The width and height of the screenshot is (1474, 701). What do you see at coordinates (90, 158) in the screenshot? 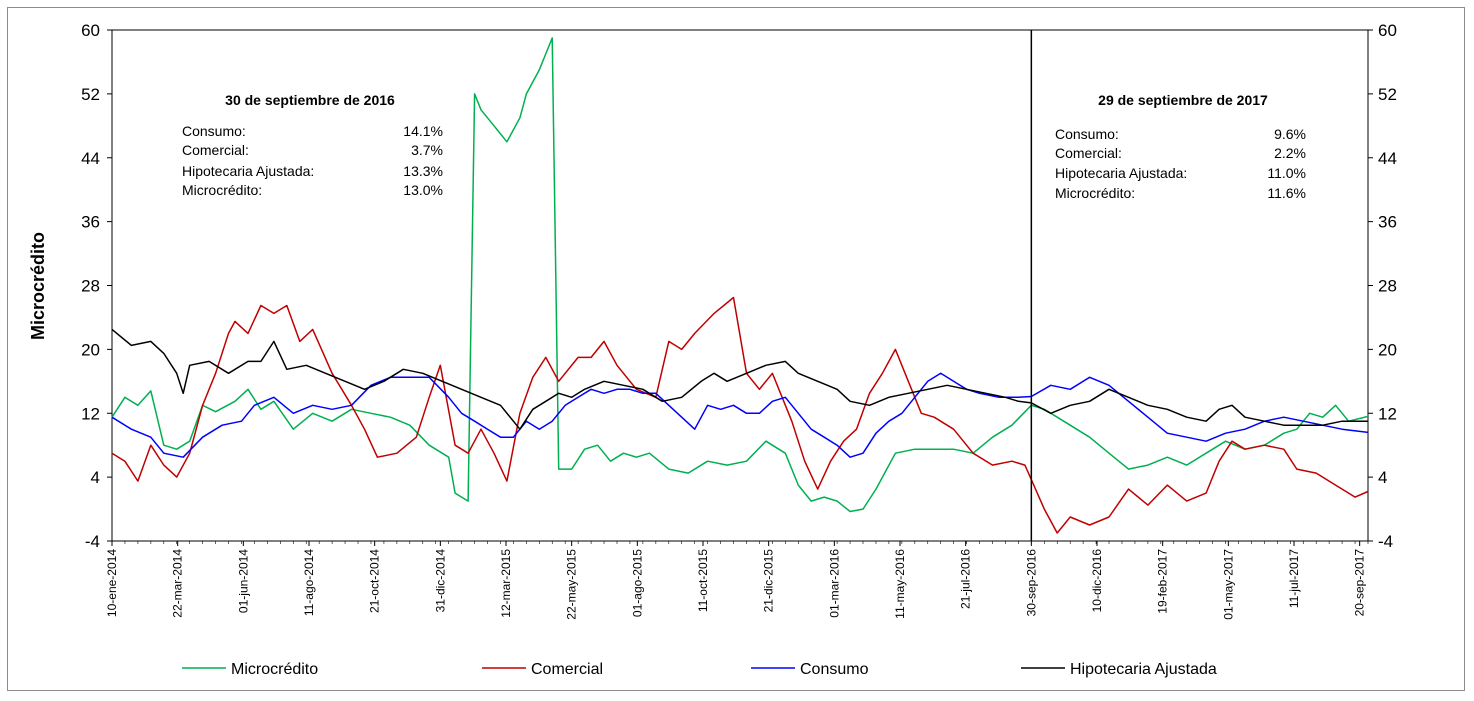
I see `y-tick-label-left: 44` at bounding box center [90, 158].